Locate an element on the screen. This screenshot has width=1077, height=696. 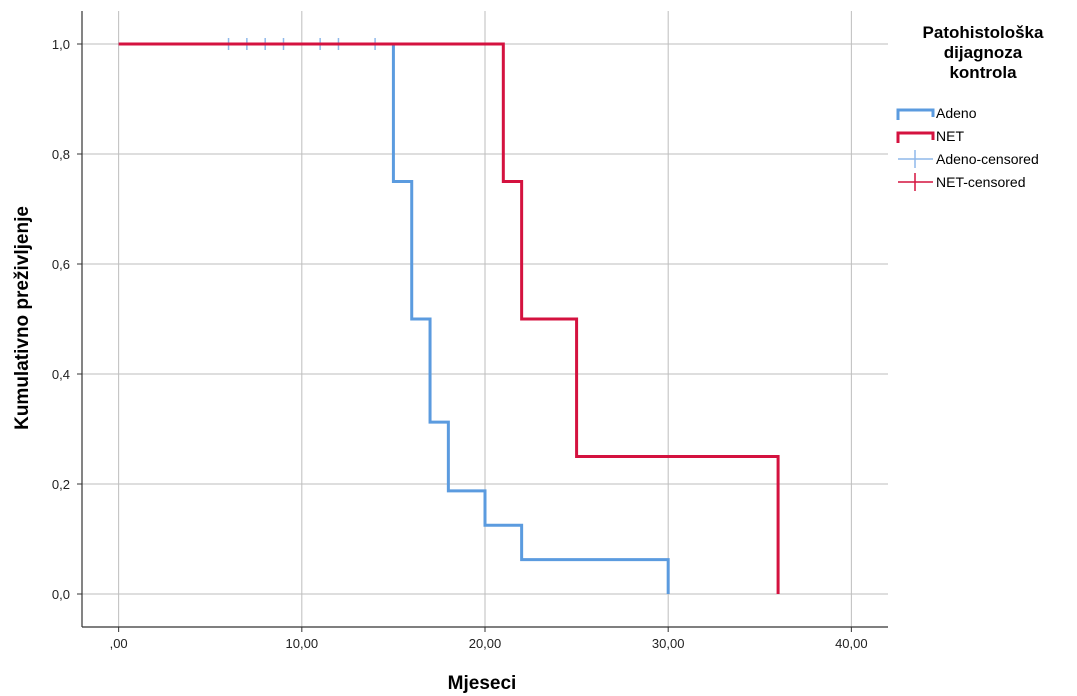
legend-label: Adeno is located at coordinates (956, 113).